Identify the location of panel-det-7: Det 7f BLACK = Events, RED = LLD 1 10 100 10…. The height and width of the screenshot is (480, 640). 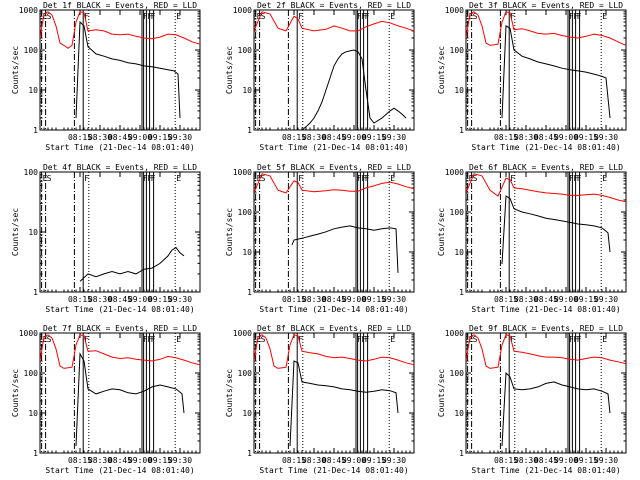
(106, 399).